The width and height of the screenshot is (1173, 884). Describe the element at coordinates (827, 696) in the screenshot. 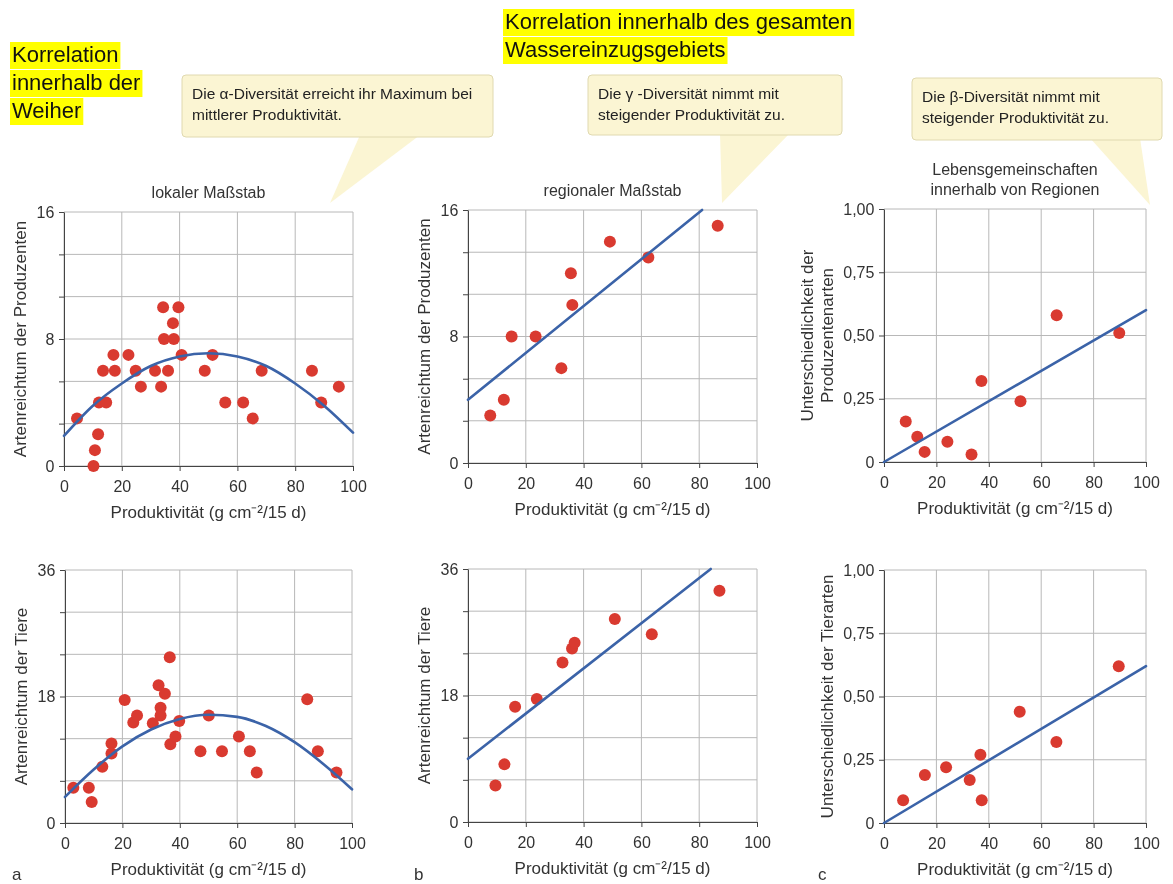

I see `y-axis-title: Unterschiedlichkeit der Tierarten` at that location.